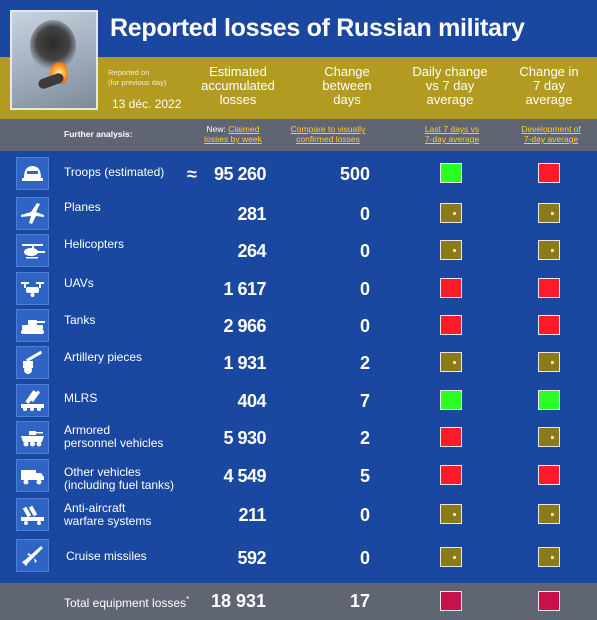  What do you see at coordinates (32, 514) in the screenshot?
I see `anti-aircraft-icon` at bounding box center [32, 514].